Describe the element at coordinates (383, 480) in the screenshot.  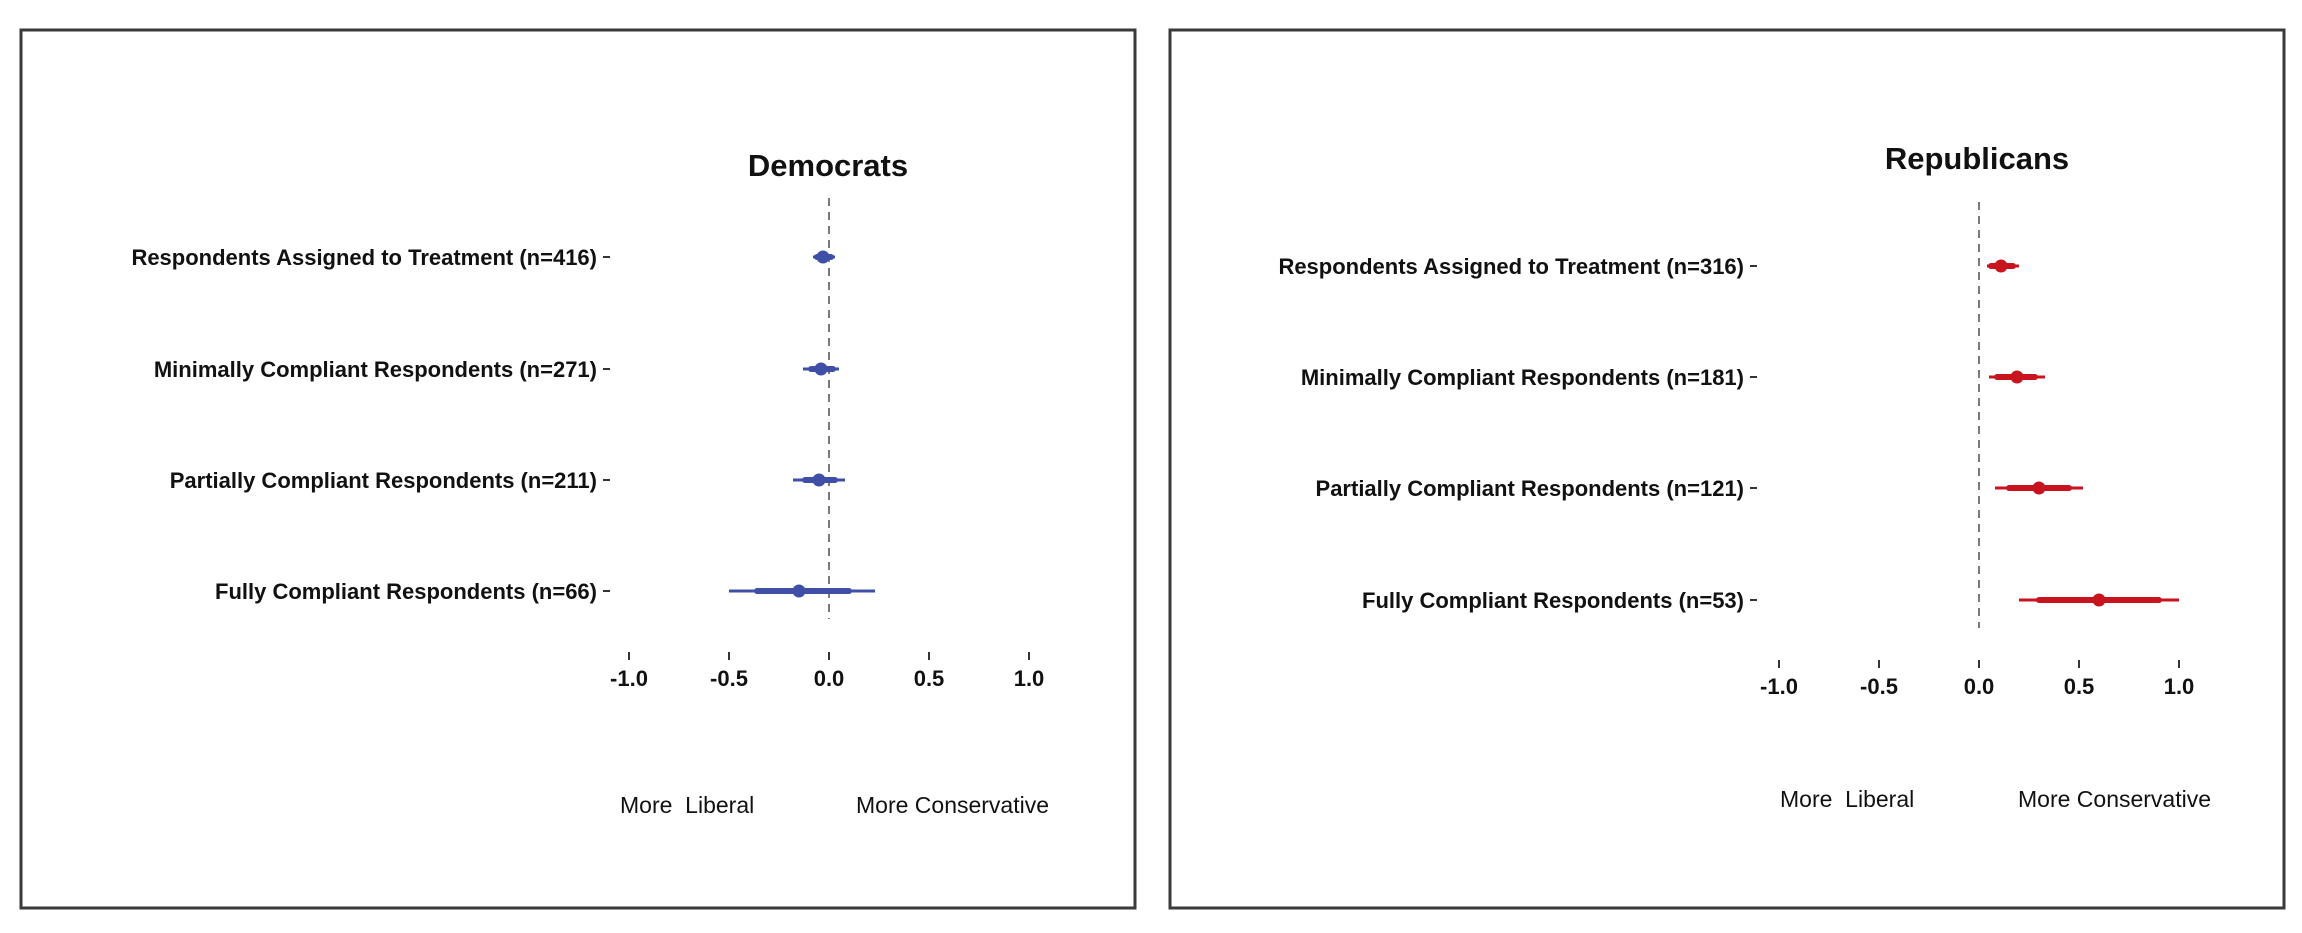
I see `category-label: Partially Compliant Respondents (n=211)` at that location.